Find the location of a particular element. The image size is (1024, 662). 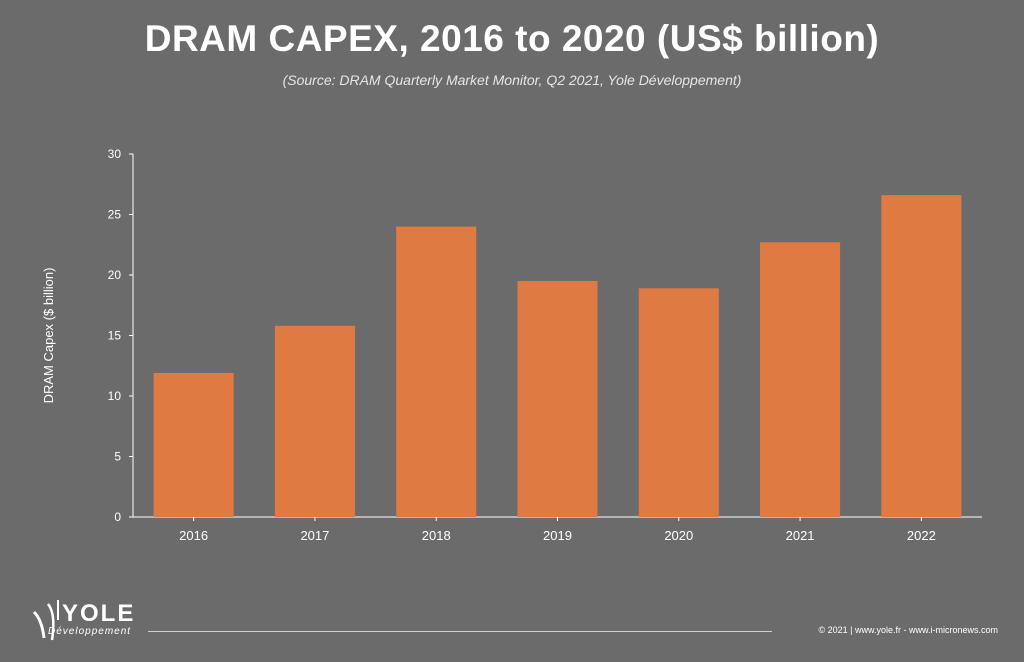

bar-2016 is located at coordinates (193, 445).